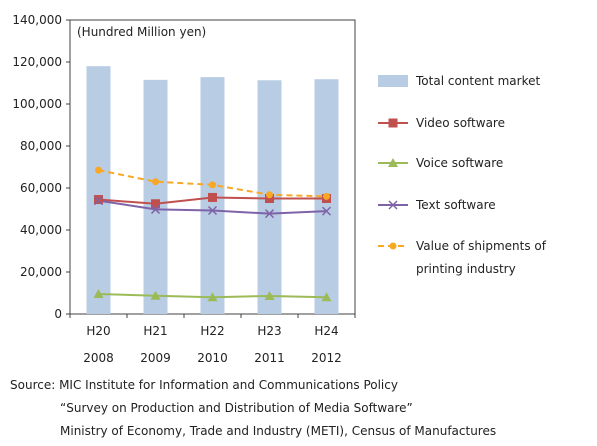 The image size is (597, 446). Describe the element at coordinates (37, 20) in the screenshot. I see `y-tick-label: 140,000` at that location.